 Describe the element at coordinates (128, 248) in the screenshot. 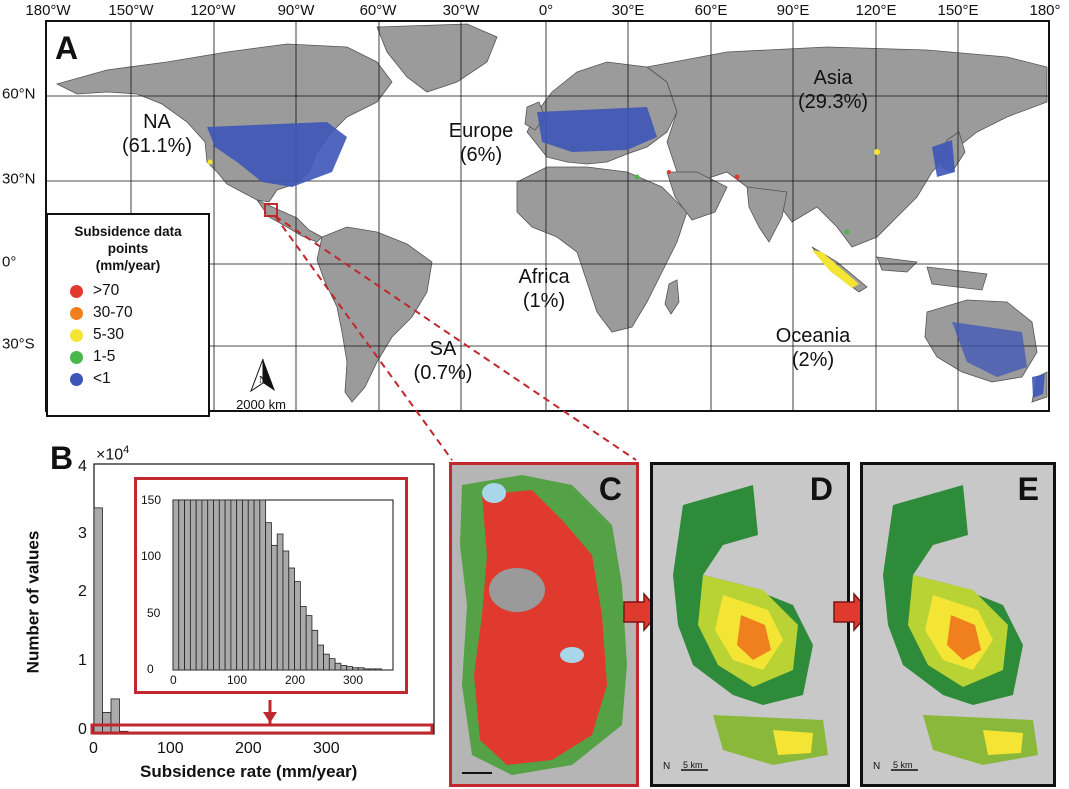

I see `legend-title-line: points` at that location.